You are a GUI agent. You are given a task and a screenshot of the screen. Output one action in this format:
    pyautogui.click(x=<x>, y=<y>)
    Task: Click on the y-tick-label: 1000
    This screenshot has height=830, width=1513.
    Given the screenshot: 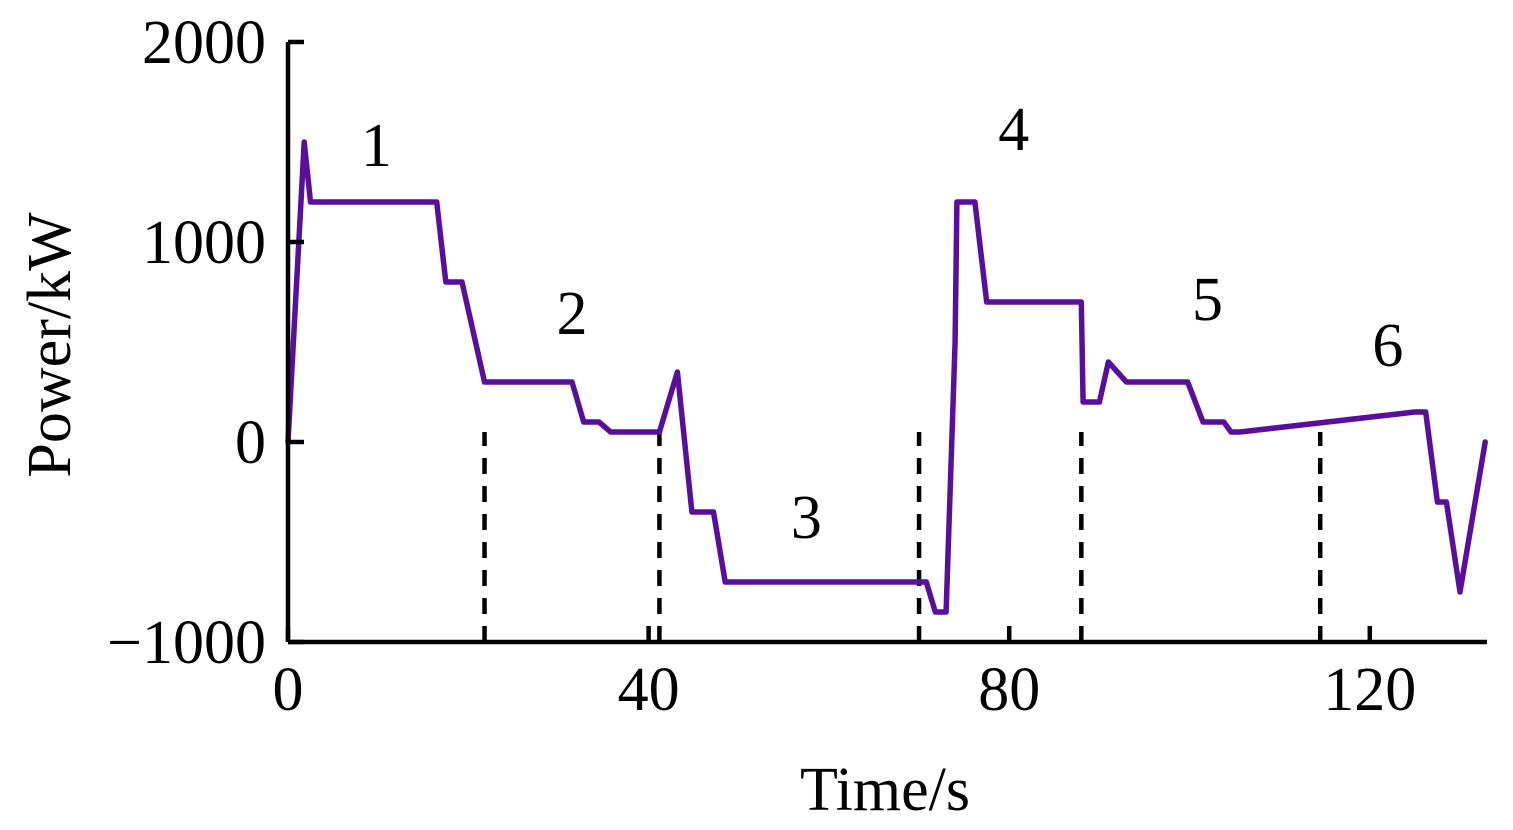 What is the action you would take?
    pyautogui.click(x=204, y=243)
    